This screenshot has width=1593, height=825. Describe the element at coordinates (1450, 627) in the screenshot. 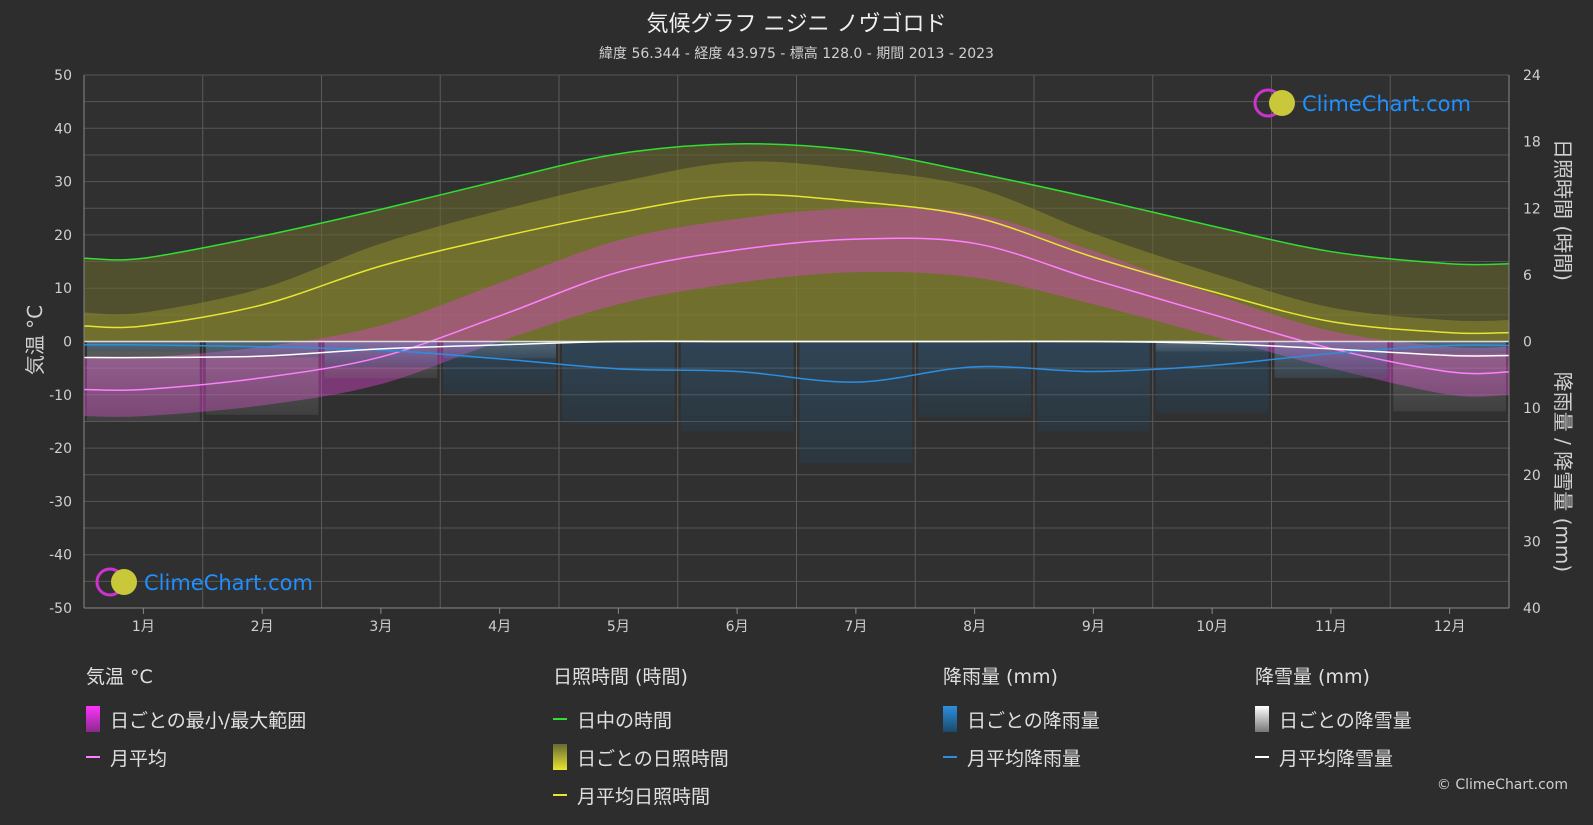

I see `x-tick-label: 12月` at that location.